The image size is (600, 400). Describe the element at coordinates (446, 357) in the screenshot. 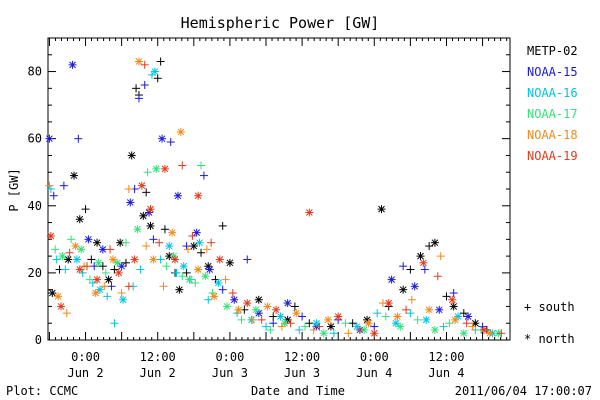

I see `x-tick-label-time: 12:00` at that location.